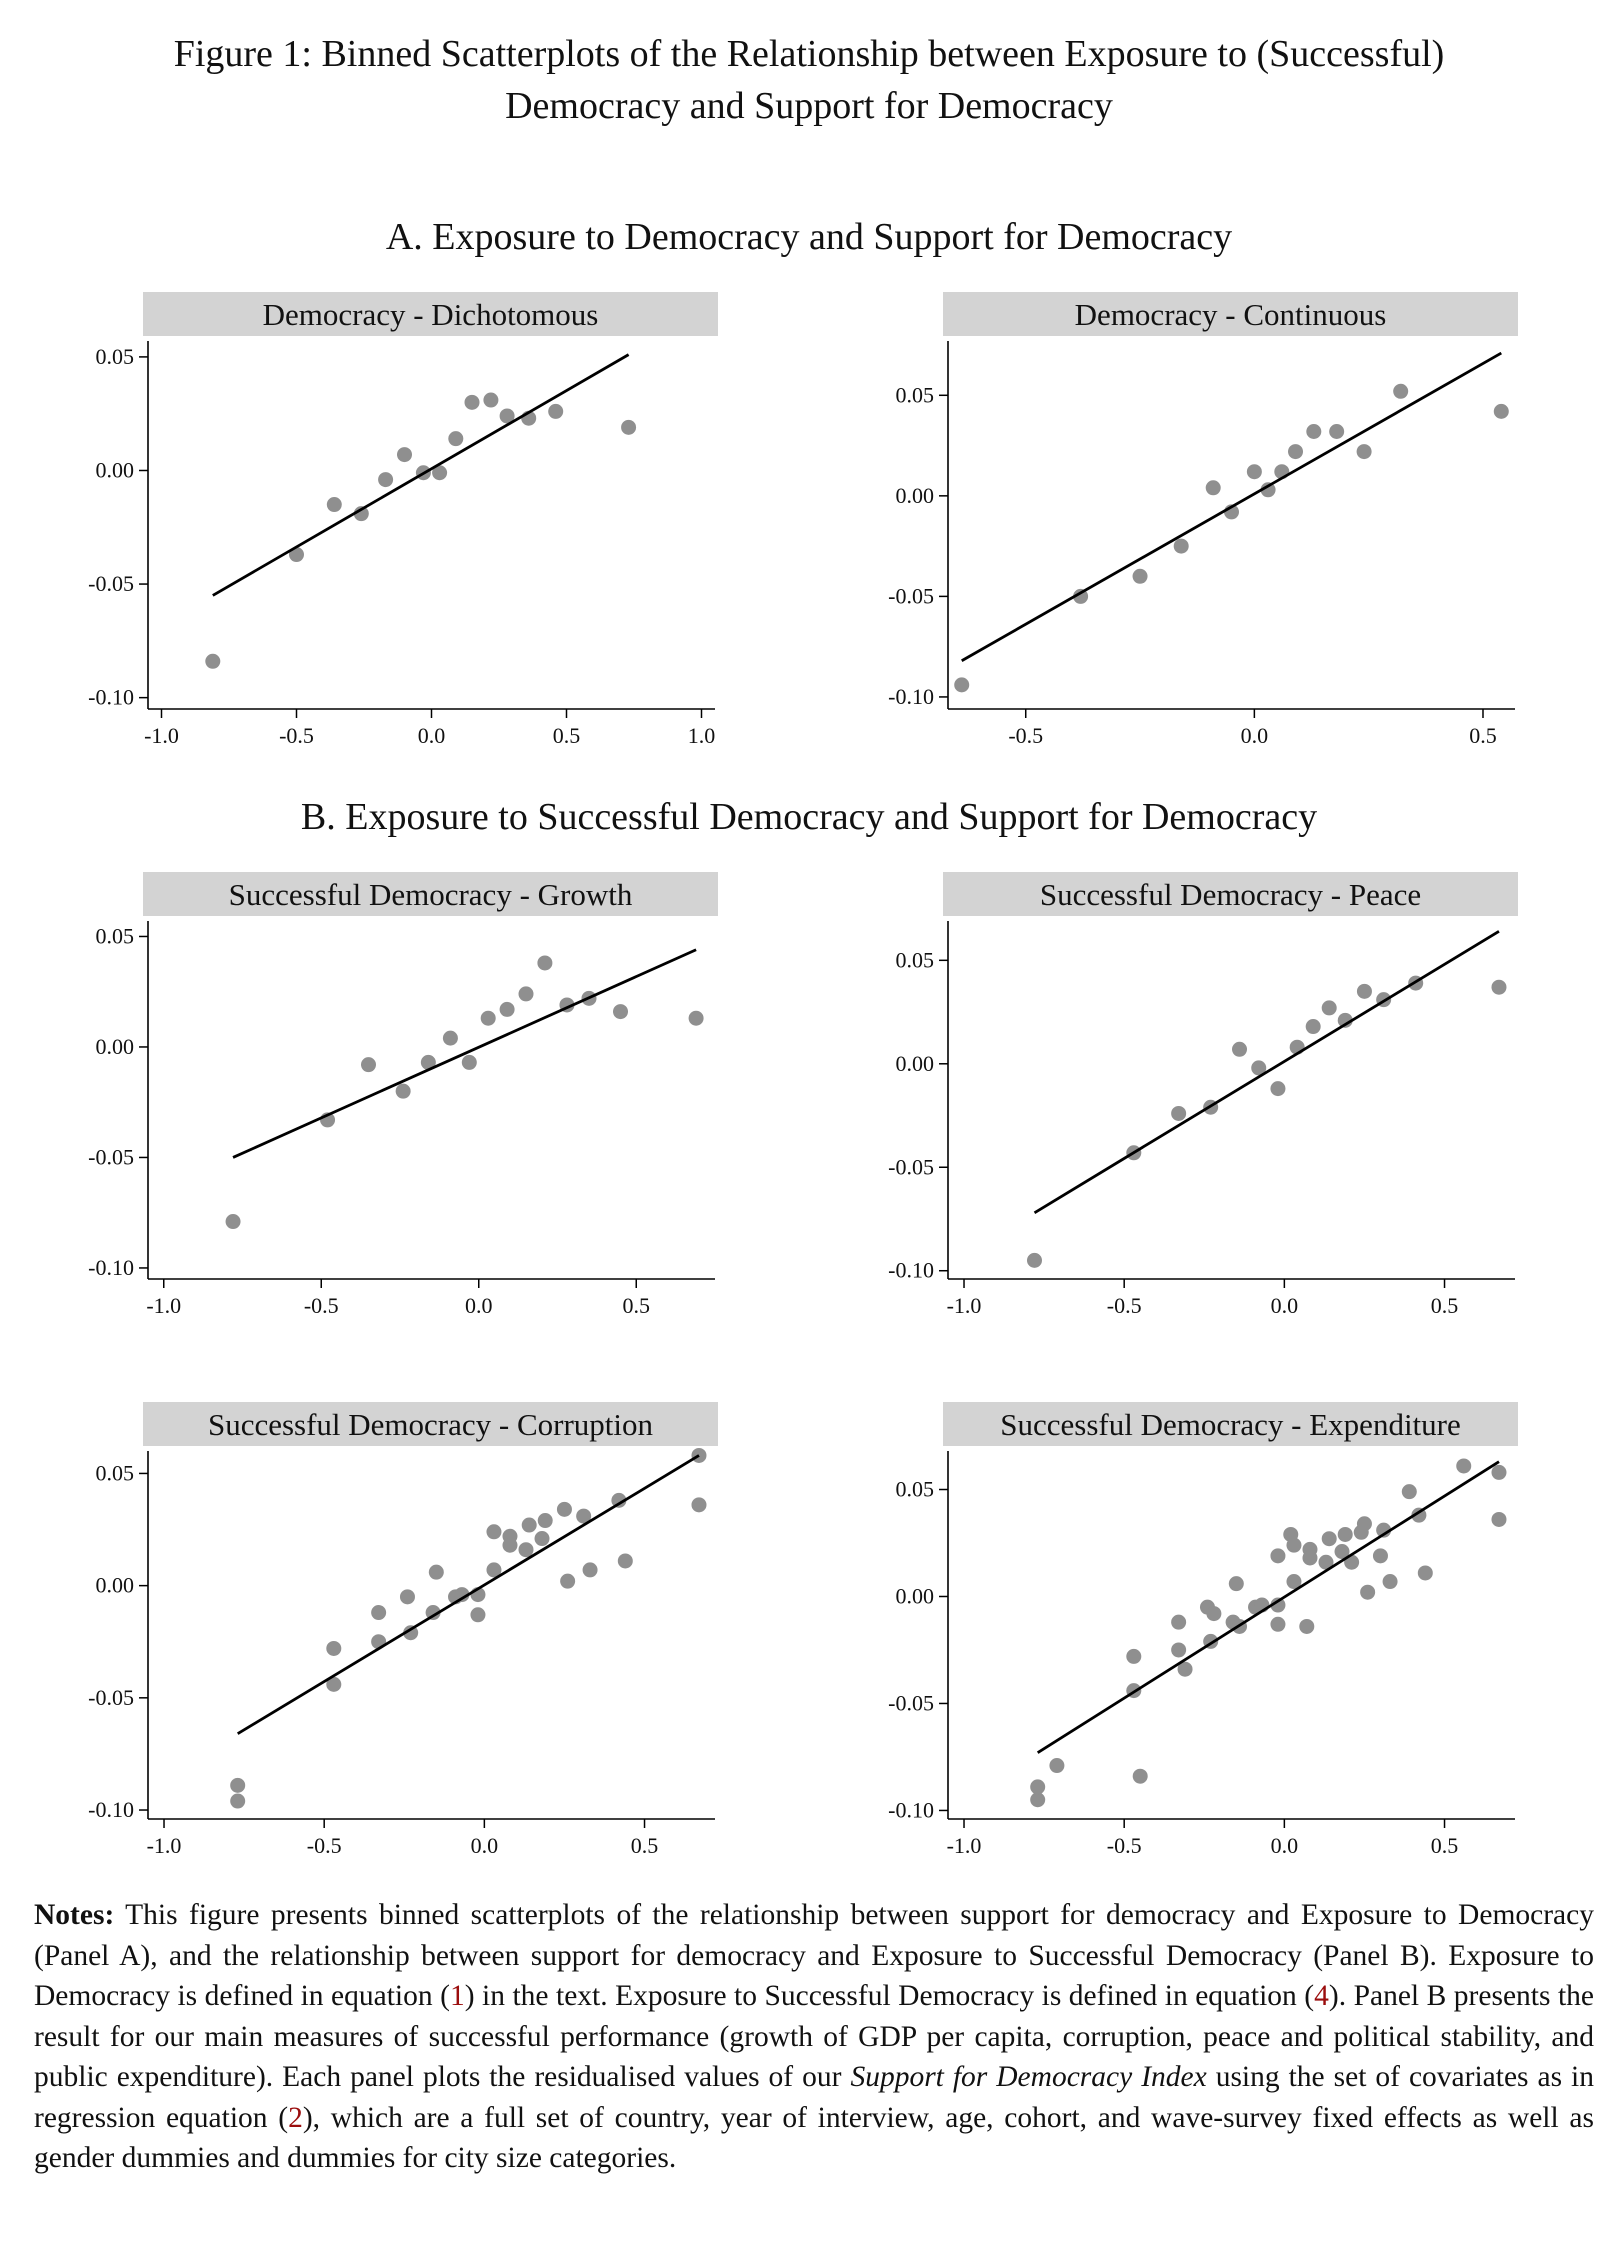 The height and width of the screenshot is (2246, 1618). I want to click on chart-title: Successful Democracy - Peace, so click(1230, 894).